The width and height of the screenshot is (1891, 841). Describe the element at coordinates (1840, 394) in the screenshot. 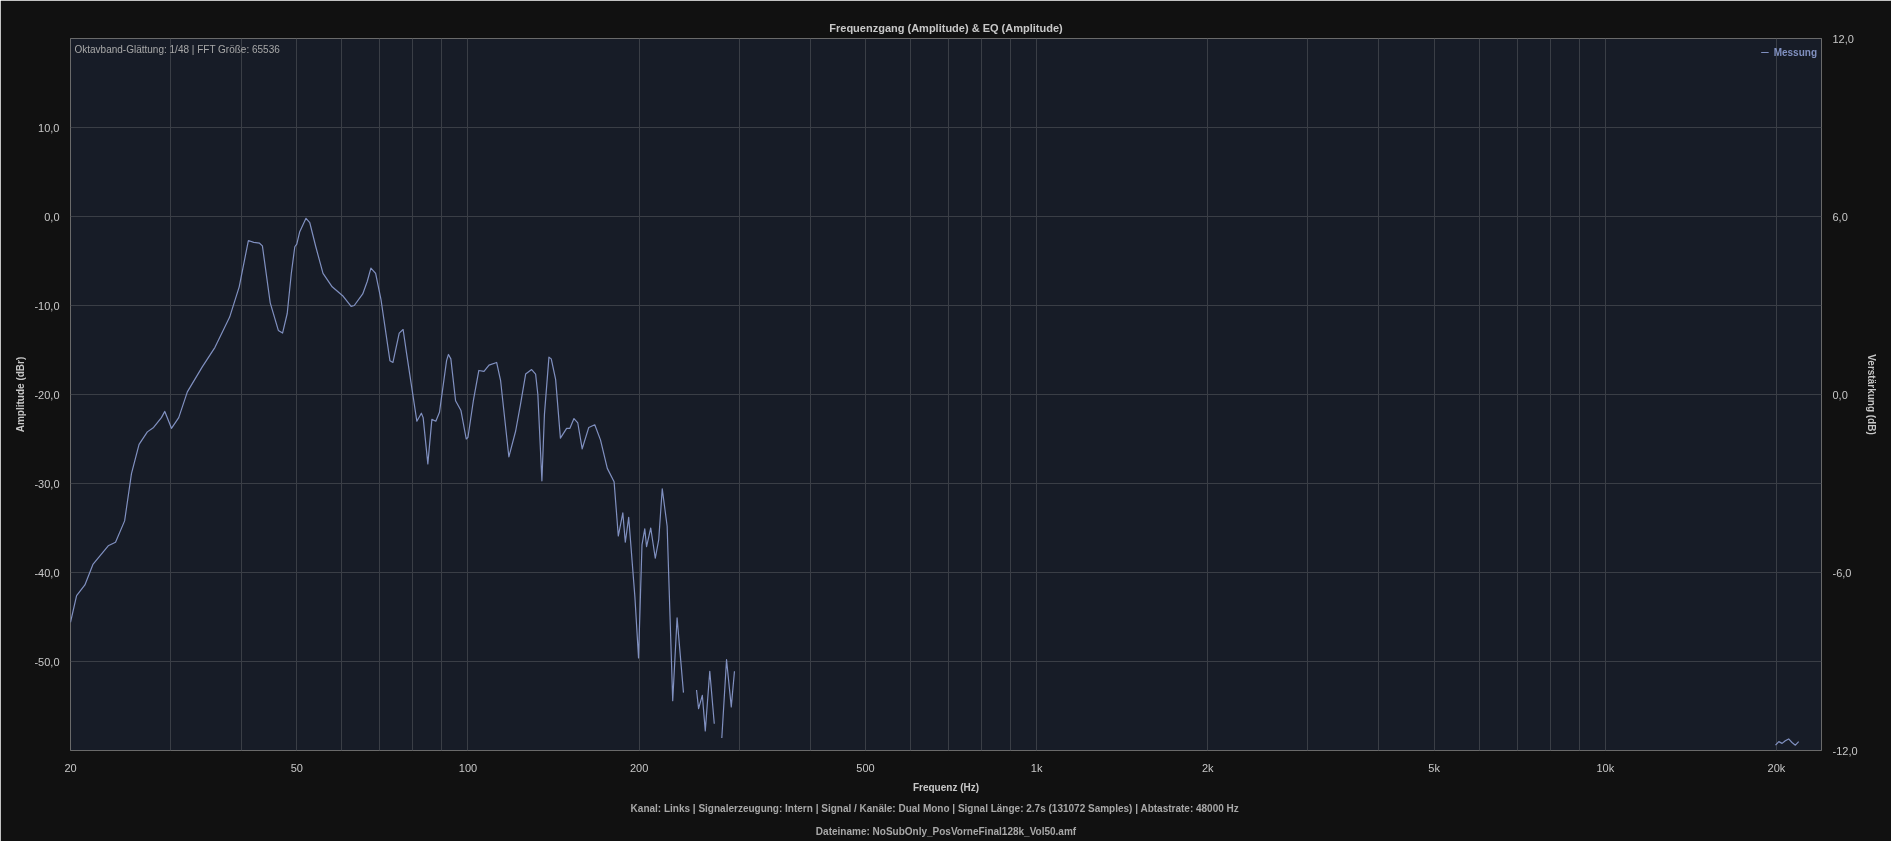

I see `y2-tick-label: 0,0` at that location.